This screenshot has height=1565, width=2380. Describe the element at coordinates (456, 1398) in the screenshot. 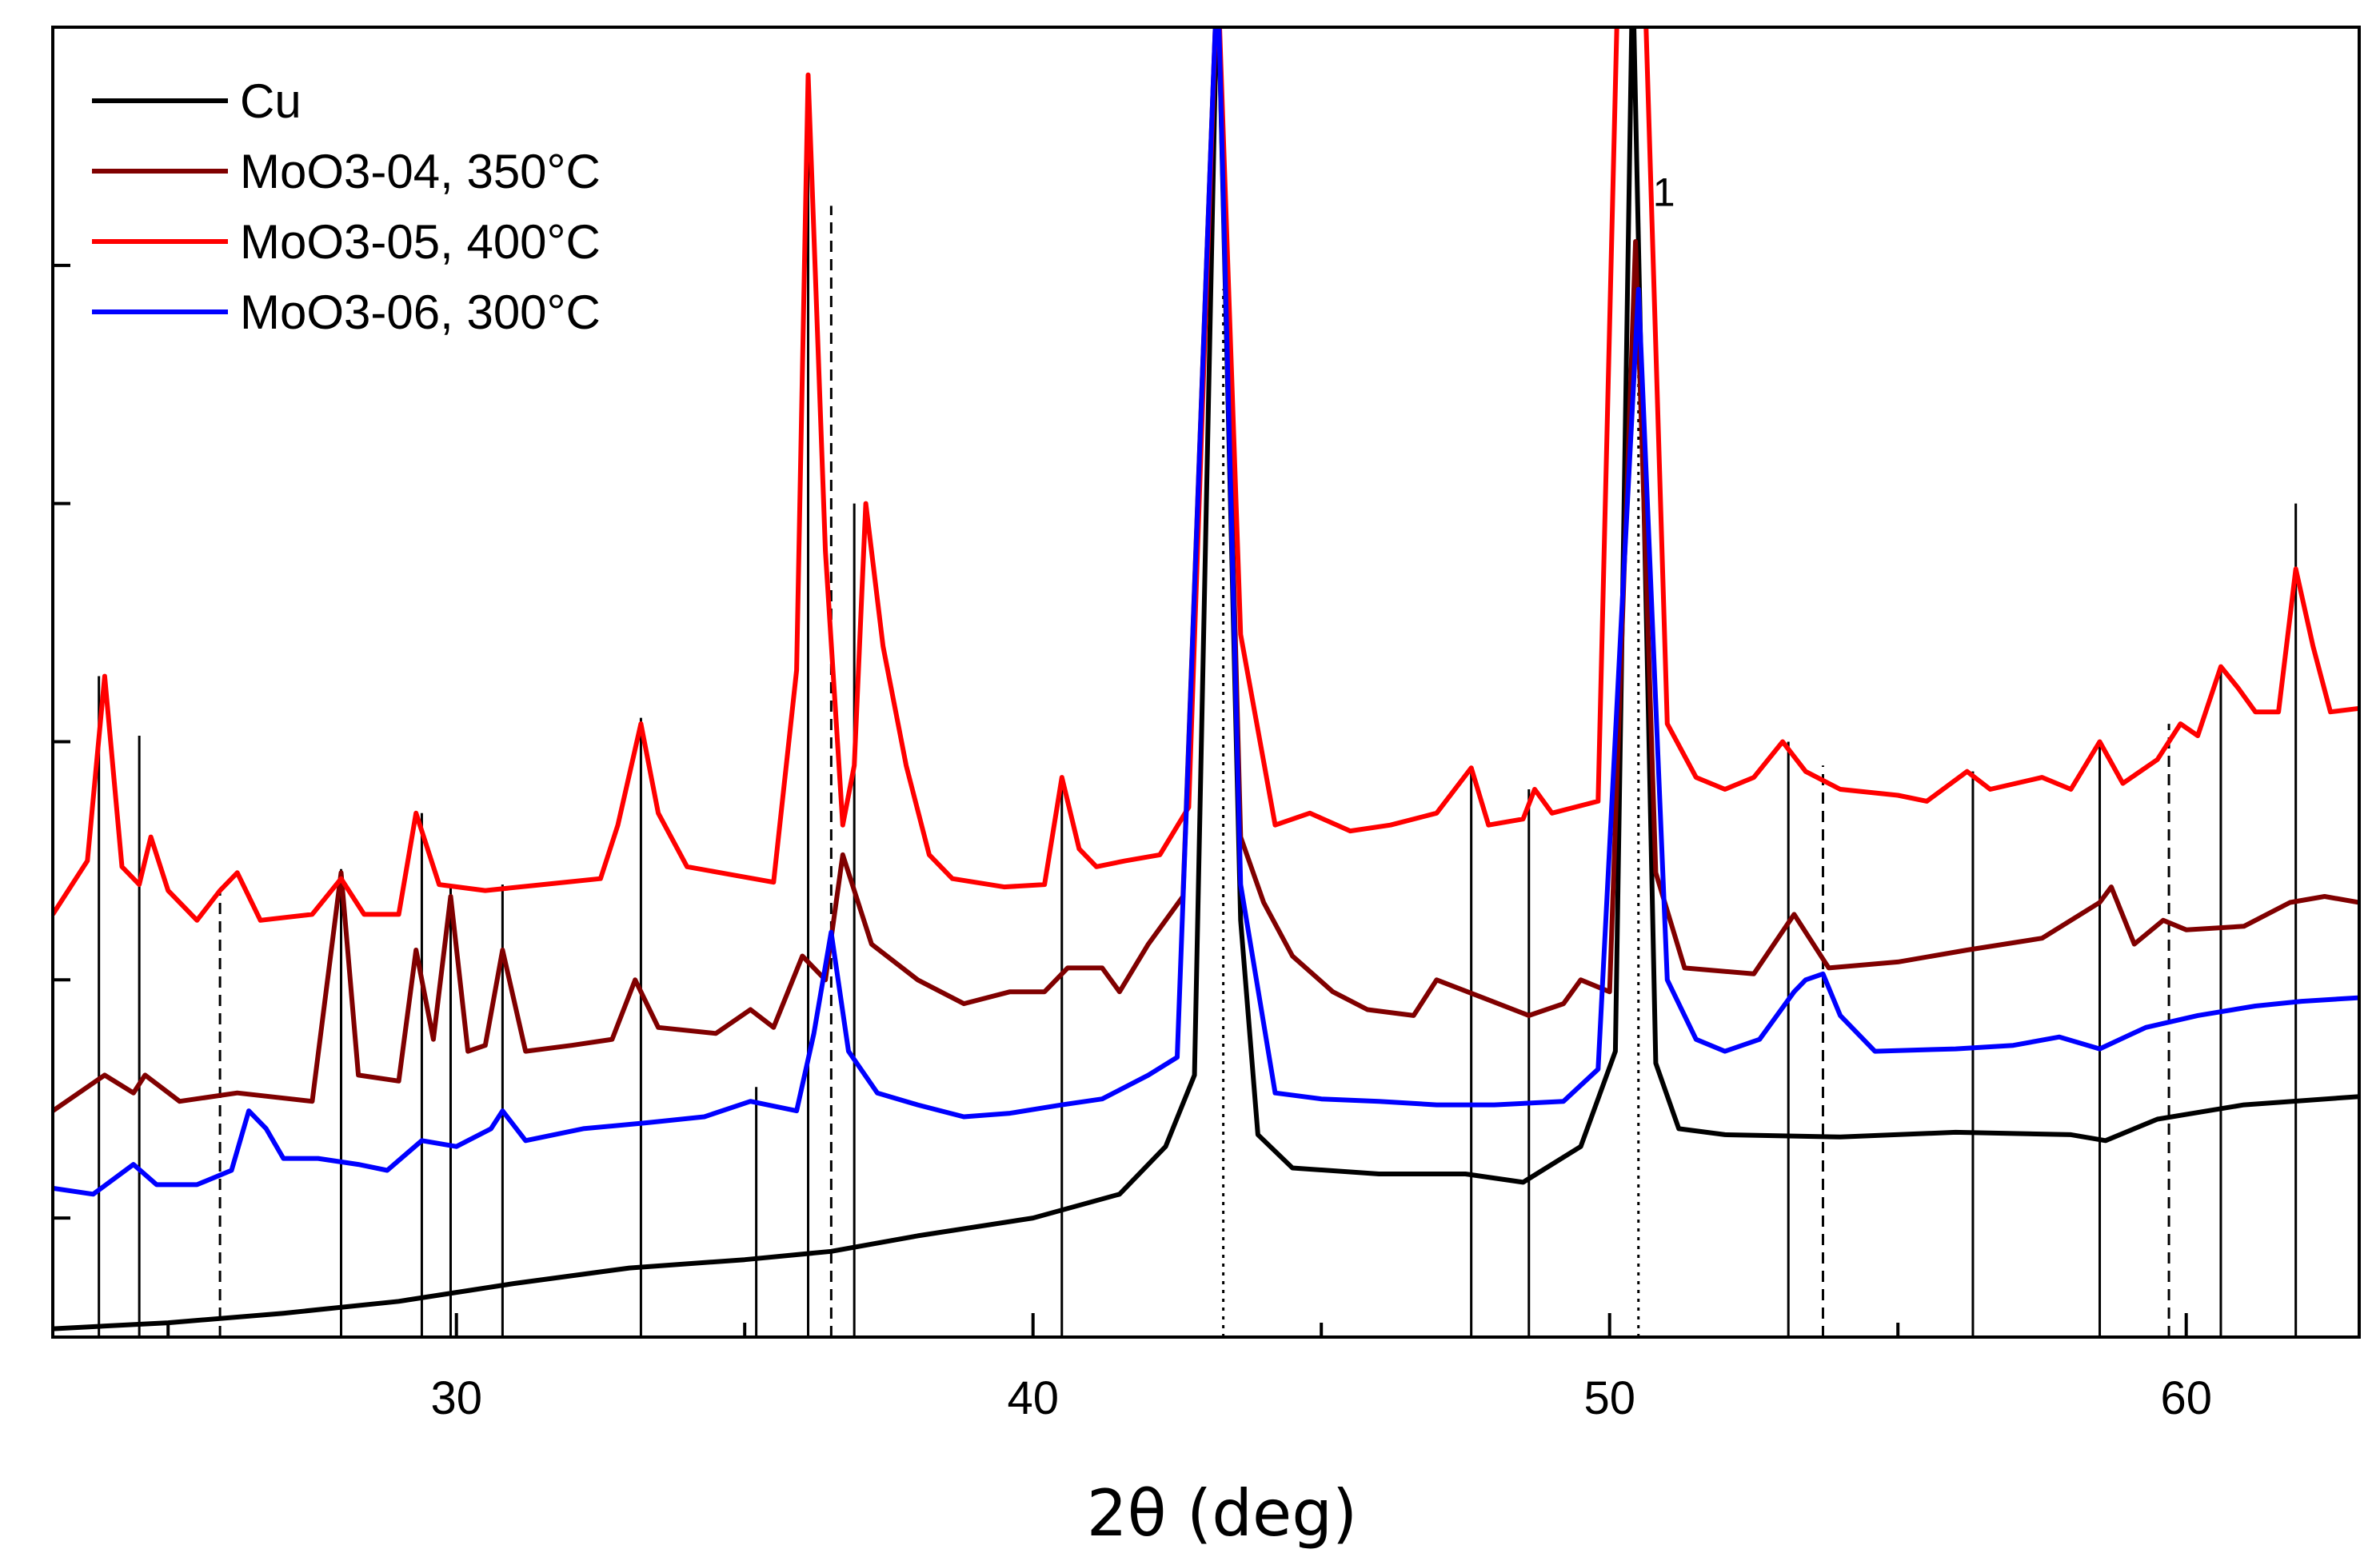

I see `x-tick-label-30: 30` at that location.